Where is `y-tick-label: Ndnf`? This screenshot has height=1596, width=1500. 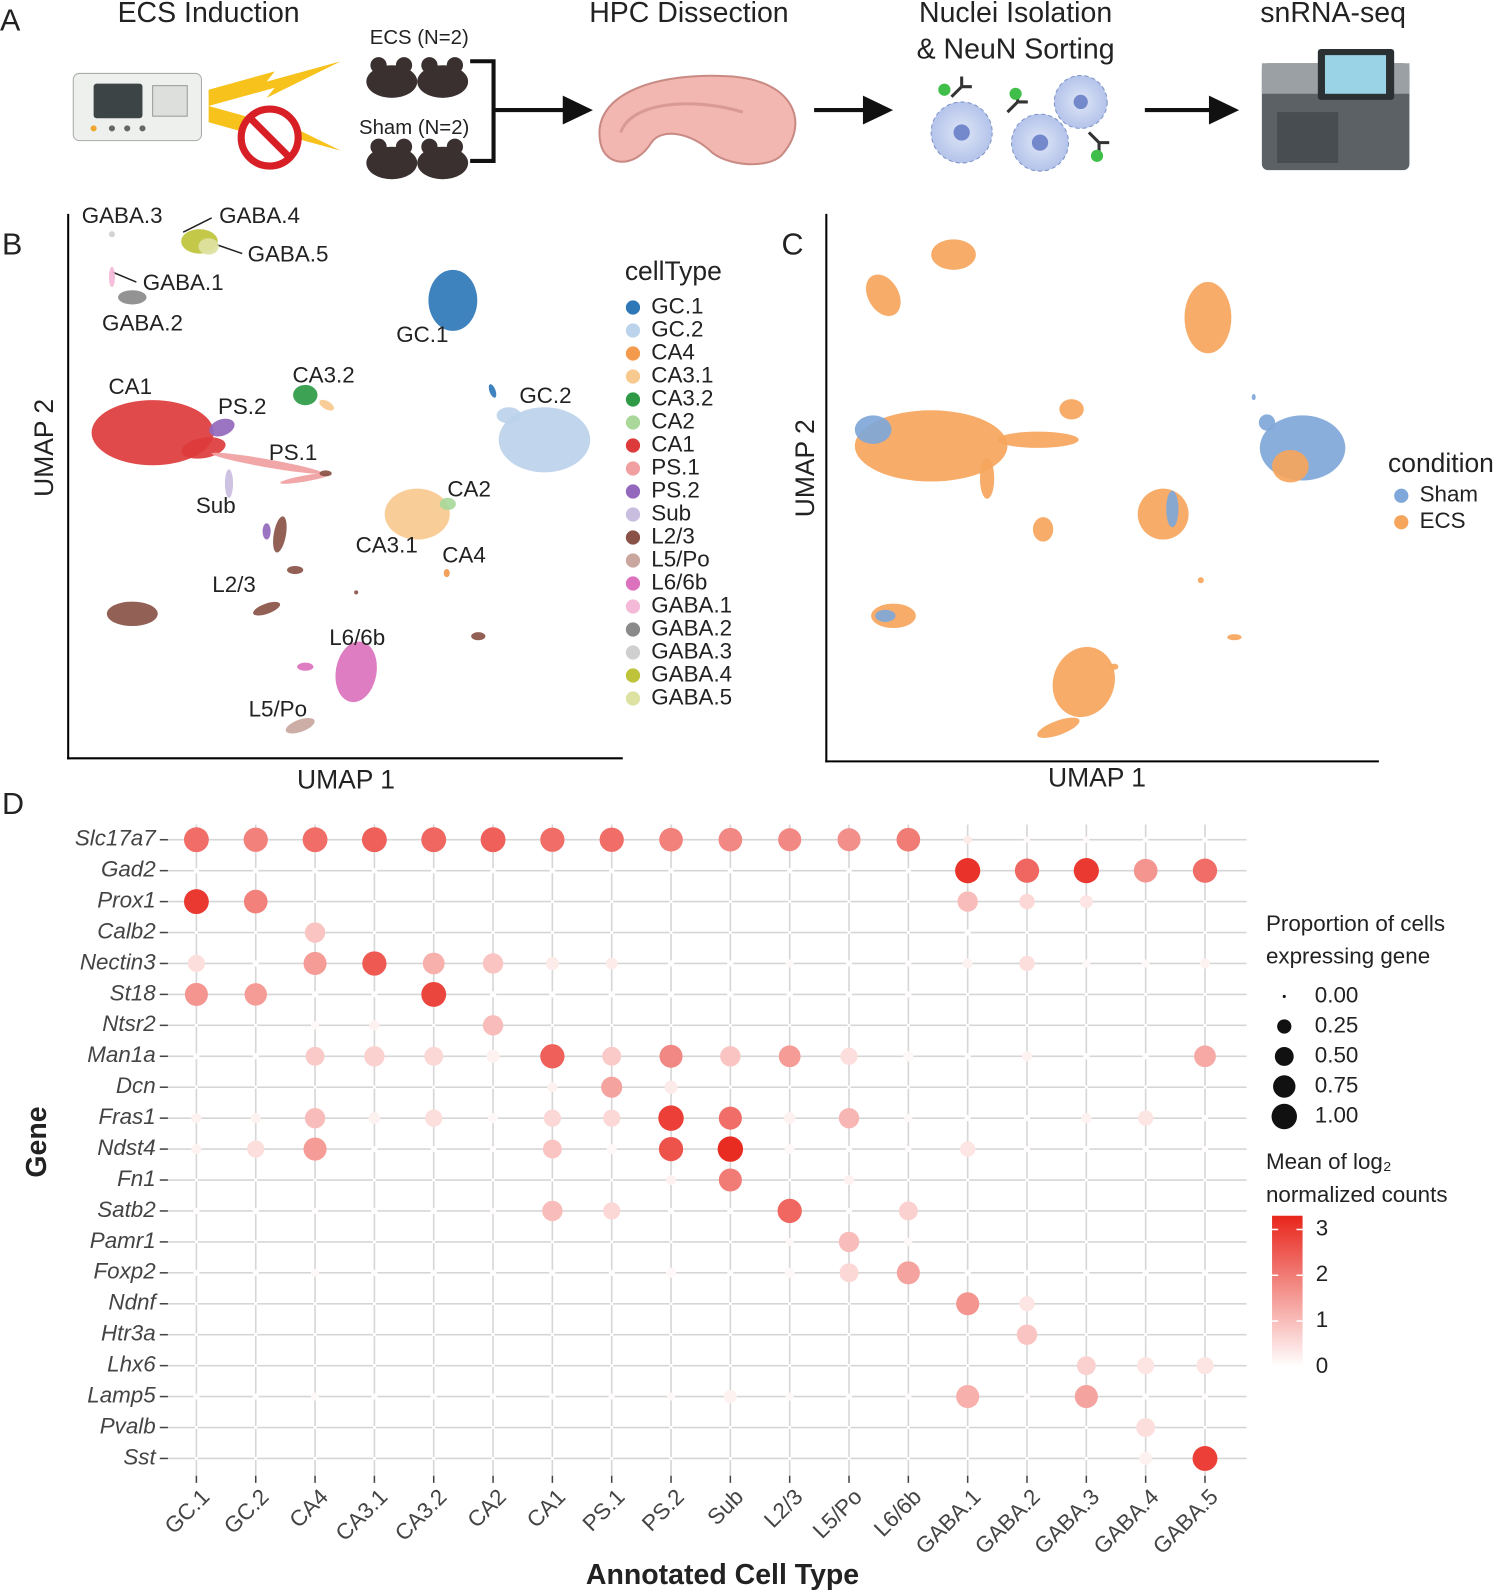
y-tick-label: Ndnf is located at coordinates (133, 1302).